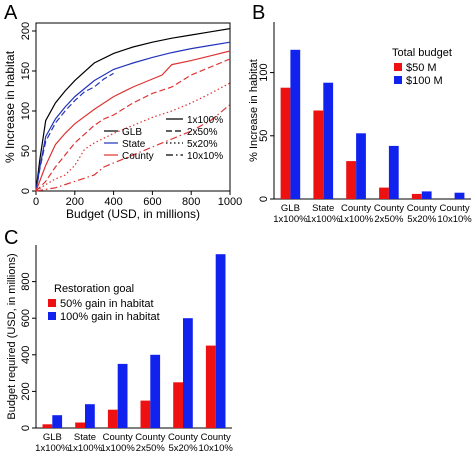  Describe the element at coordinates (26, 318) in the screenshot. I see `y-tick-label: 600` at that location.